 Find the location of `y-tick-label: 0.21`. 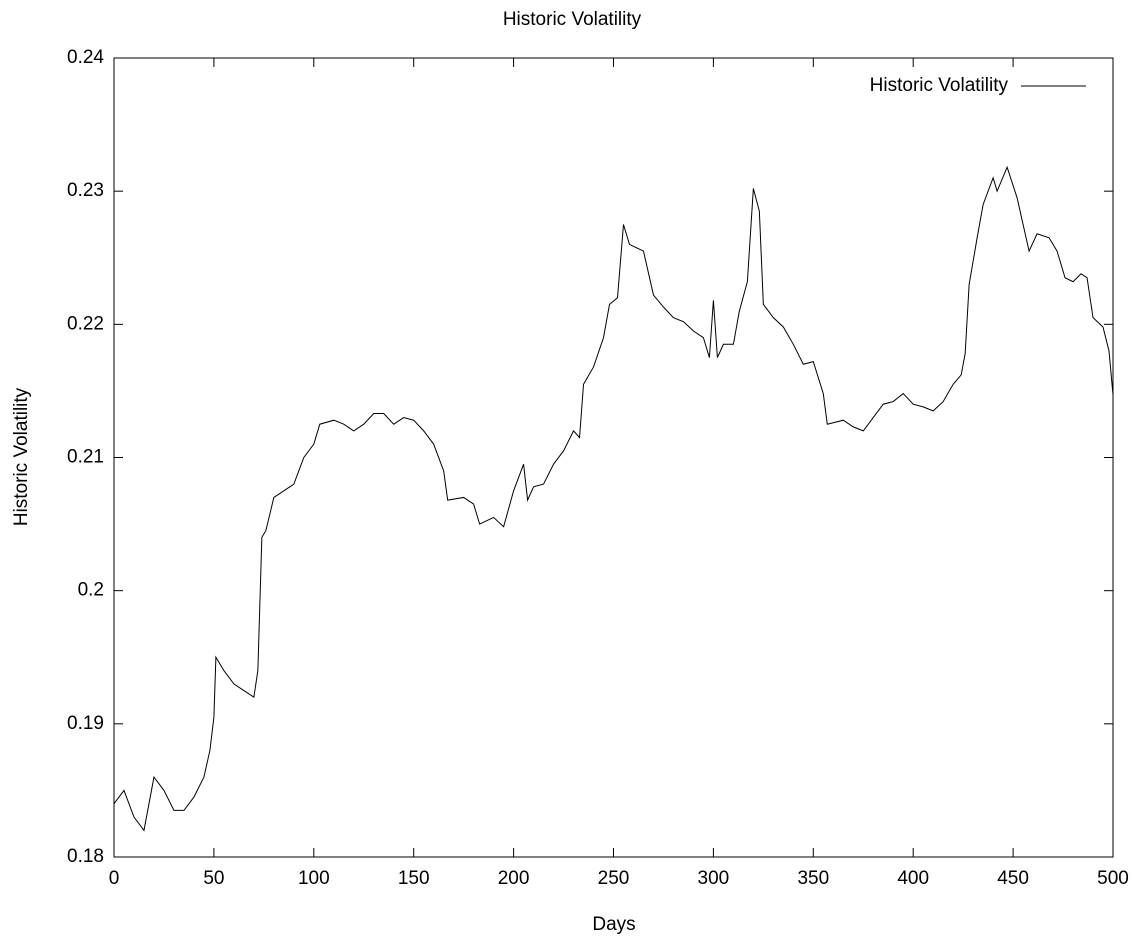

y-tick-label: 0.21 is located at coordinates (85, 457).